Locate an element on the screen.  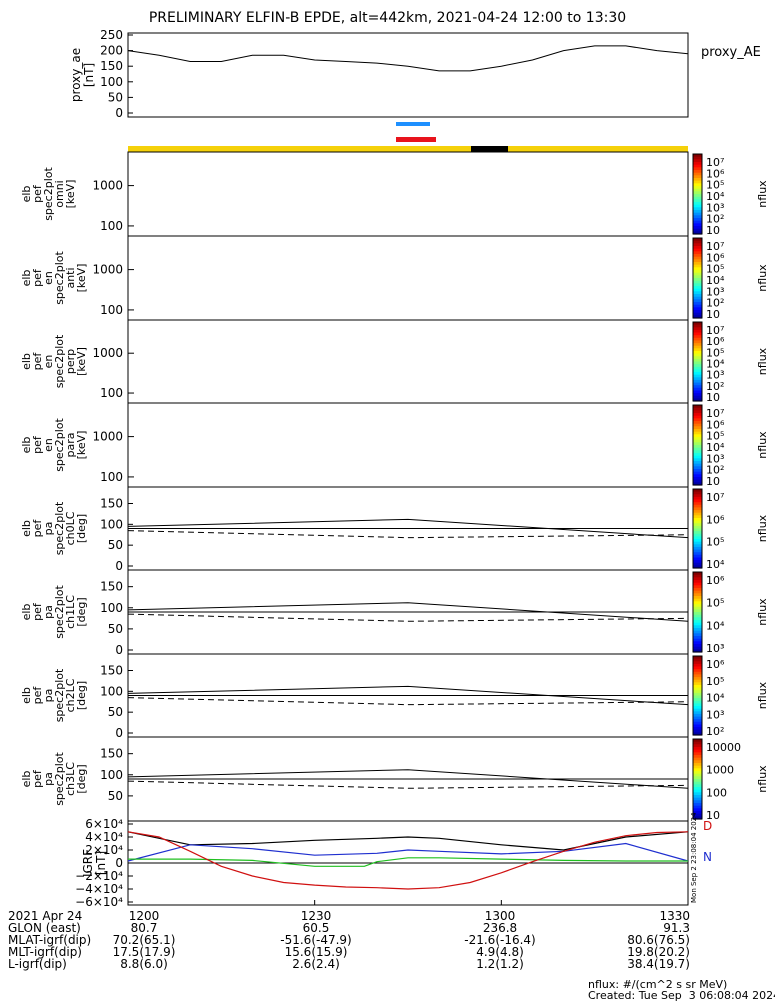
loss-cone-line is located at coordinates (408, 695).